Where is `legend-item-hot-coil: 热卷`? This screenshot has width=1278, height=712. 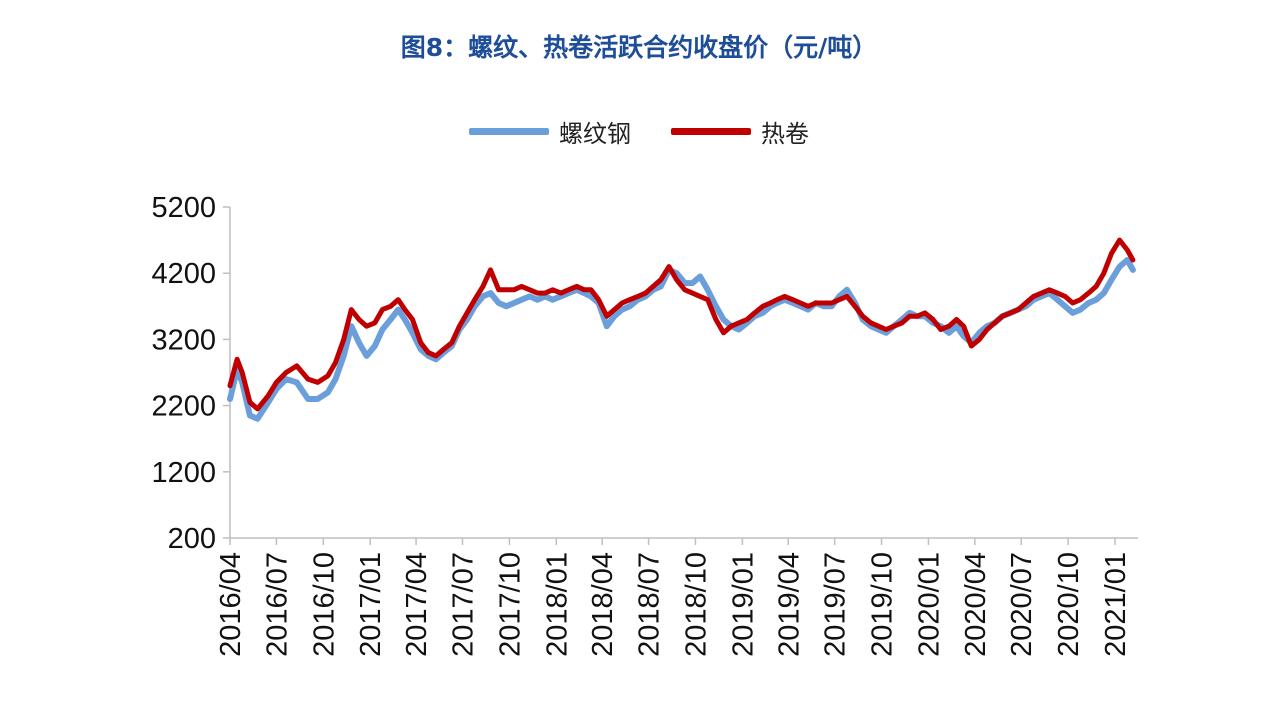 legend-item-hot-coil: 热卷 is located at coordinates (740, 131).